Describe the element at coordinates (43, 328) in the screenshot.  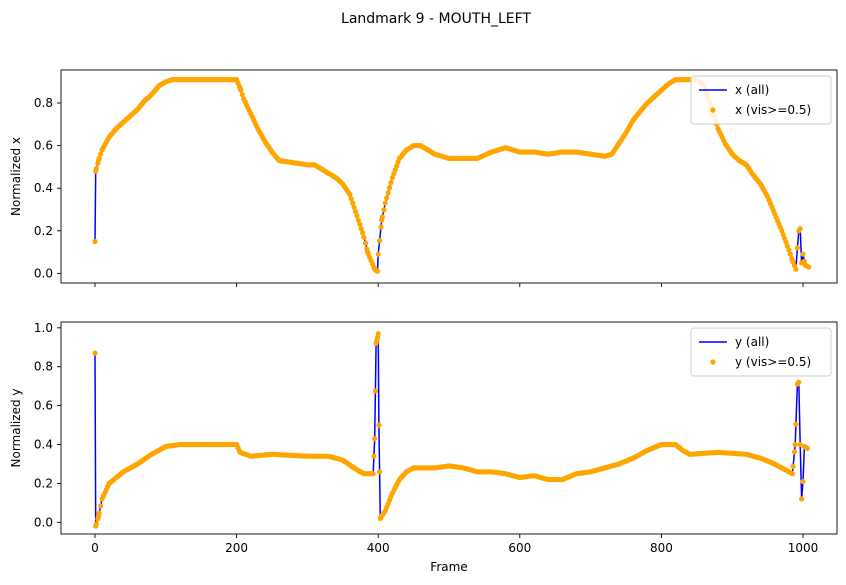
I see `y-tick-label: 1.0` at that location.